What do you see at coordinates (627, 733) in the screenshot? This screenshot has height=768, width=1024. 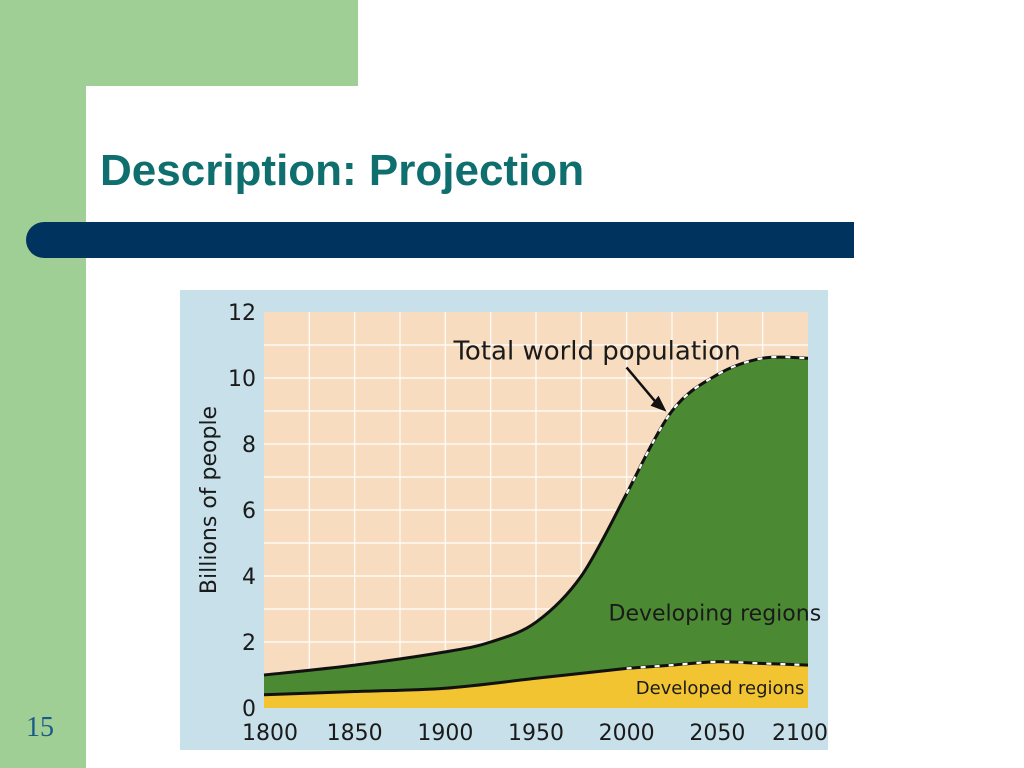 I see `x-tick-label: 2000` at bounding box center [627, 733].